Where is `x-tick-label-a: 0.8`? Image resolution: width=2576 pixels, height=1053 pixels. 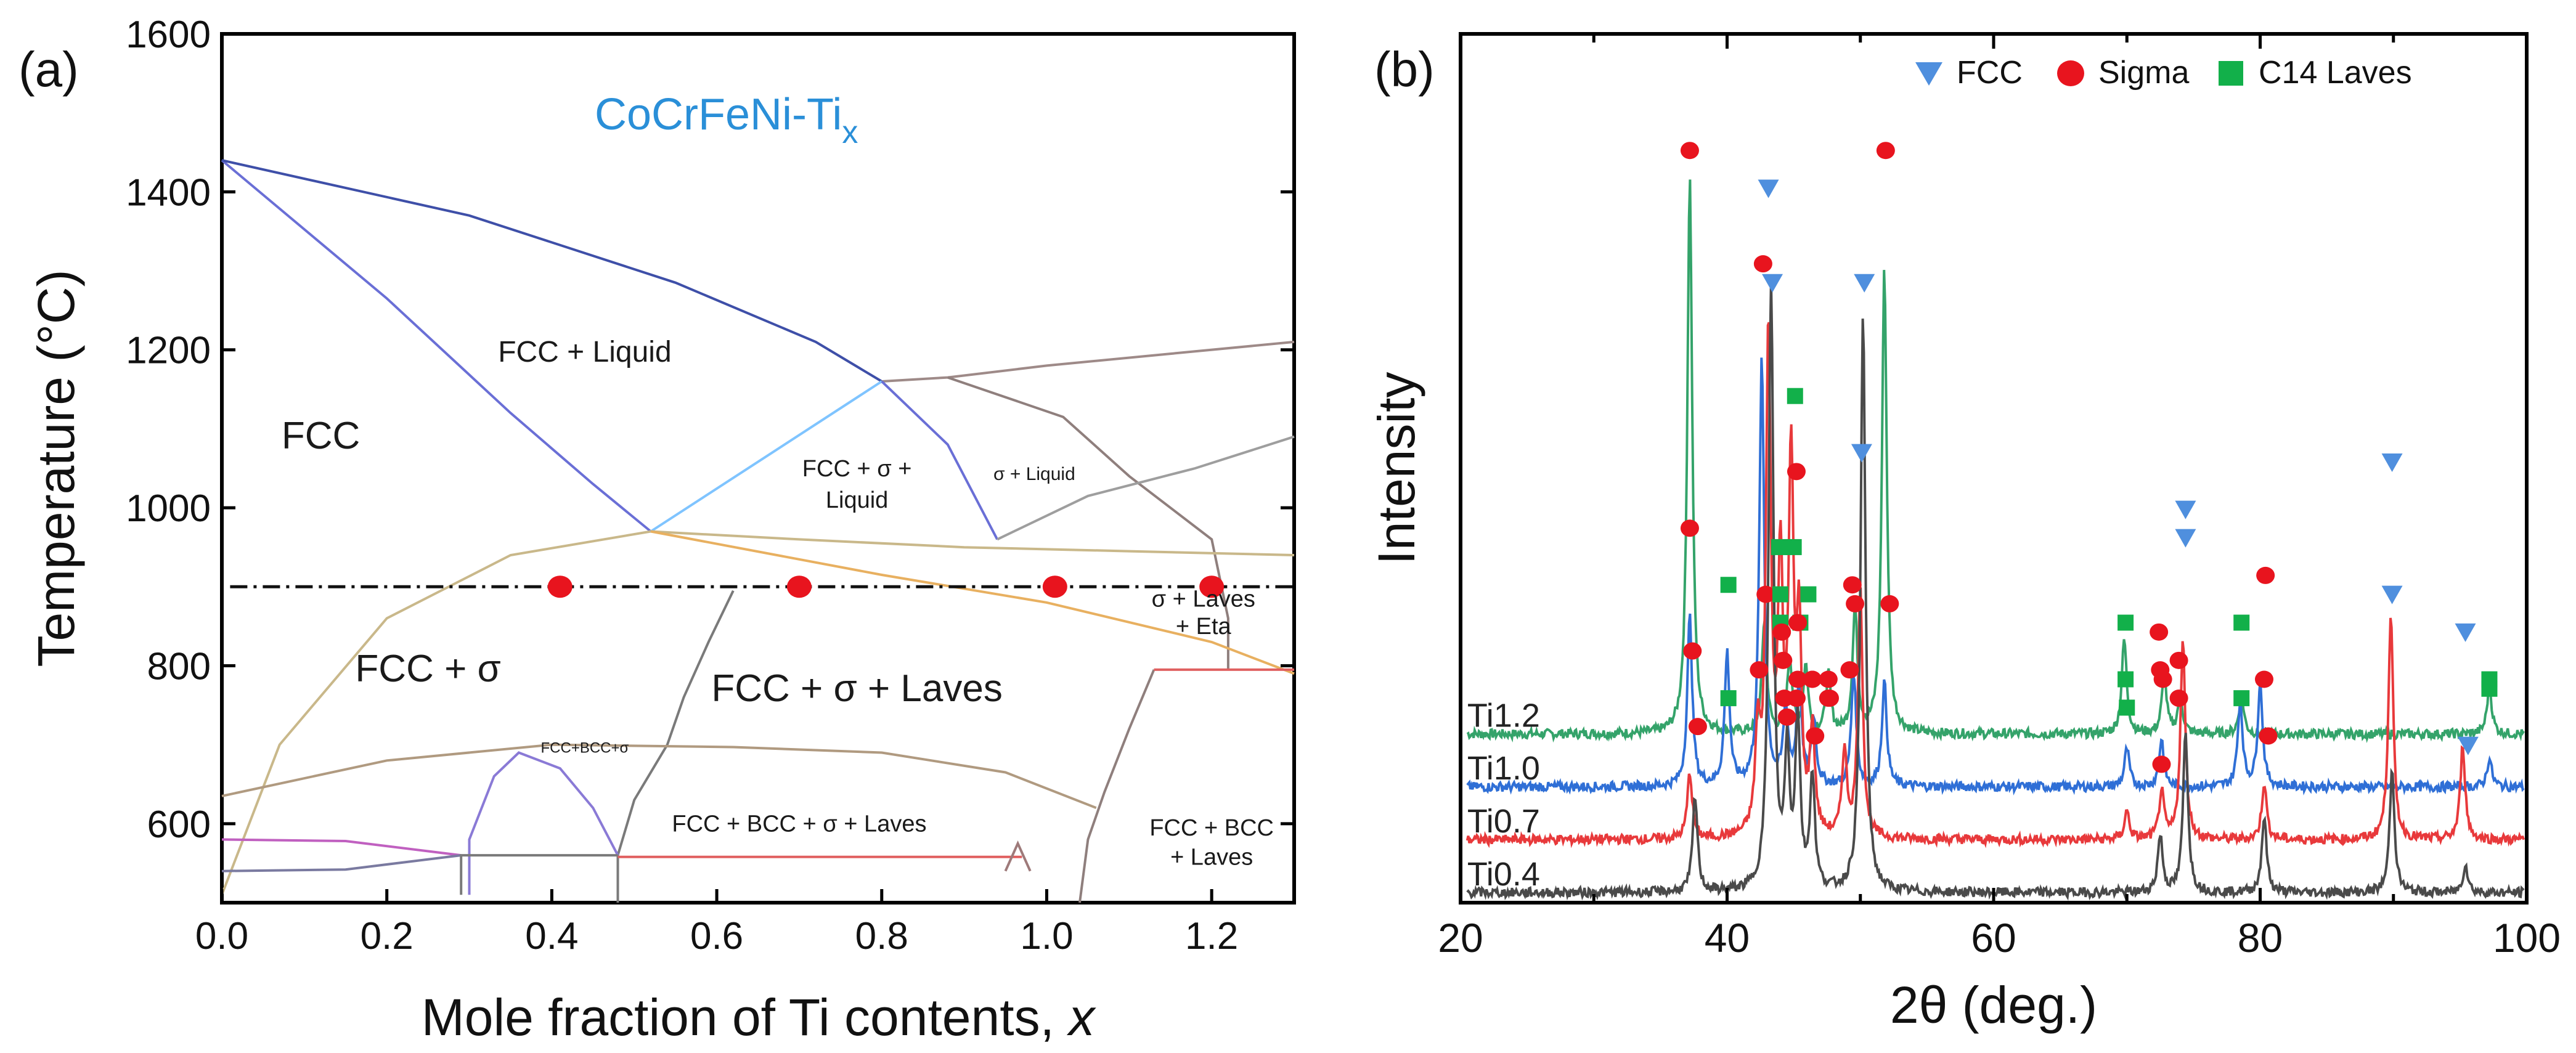 x-tick-label-a: 0.8 is located at coordinates (882, 936).